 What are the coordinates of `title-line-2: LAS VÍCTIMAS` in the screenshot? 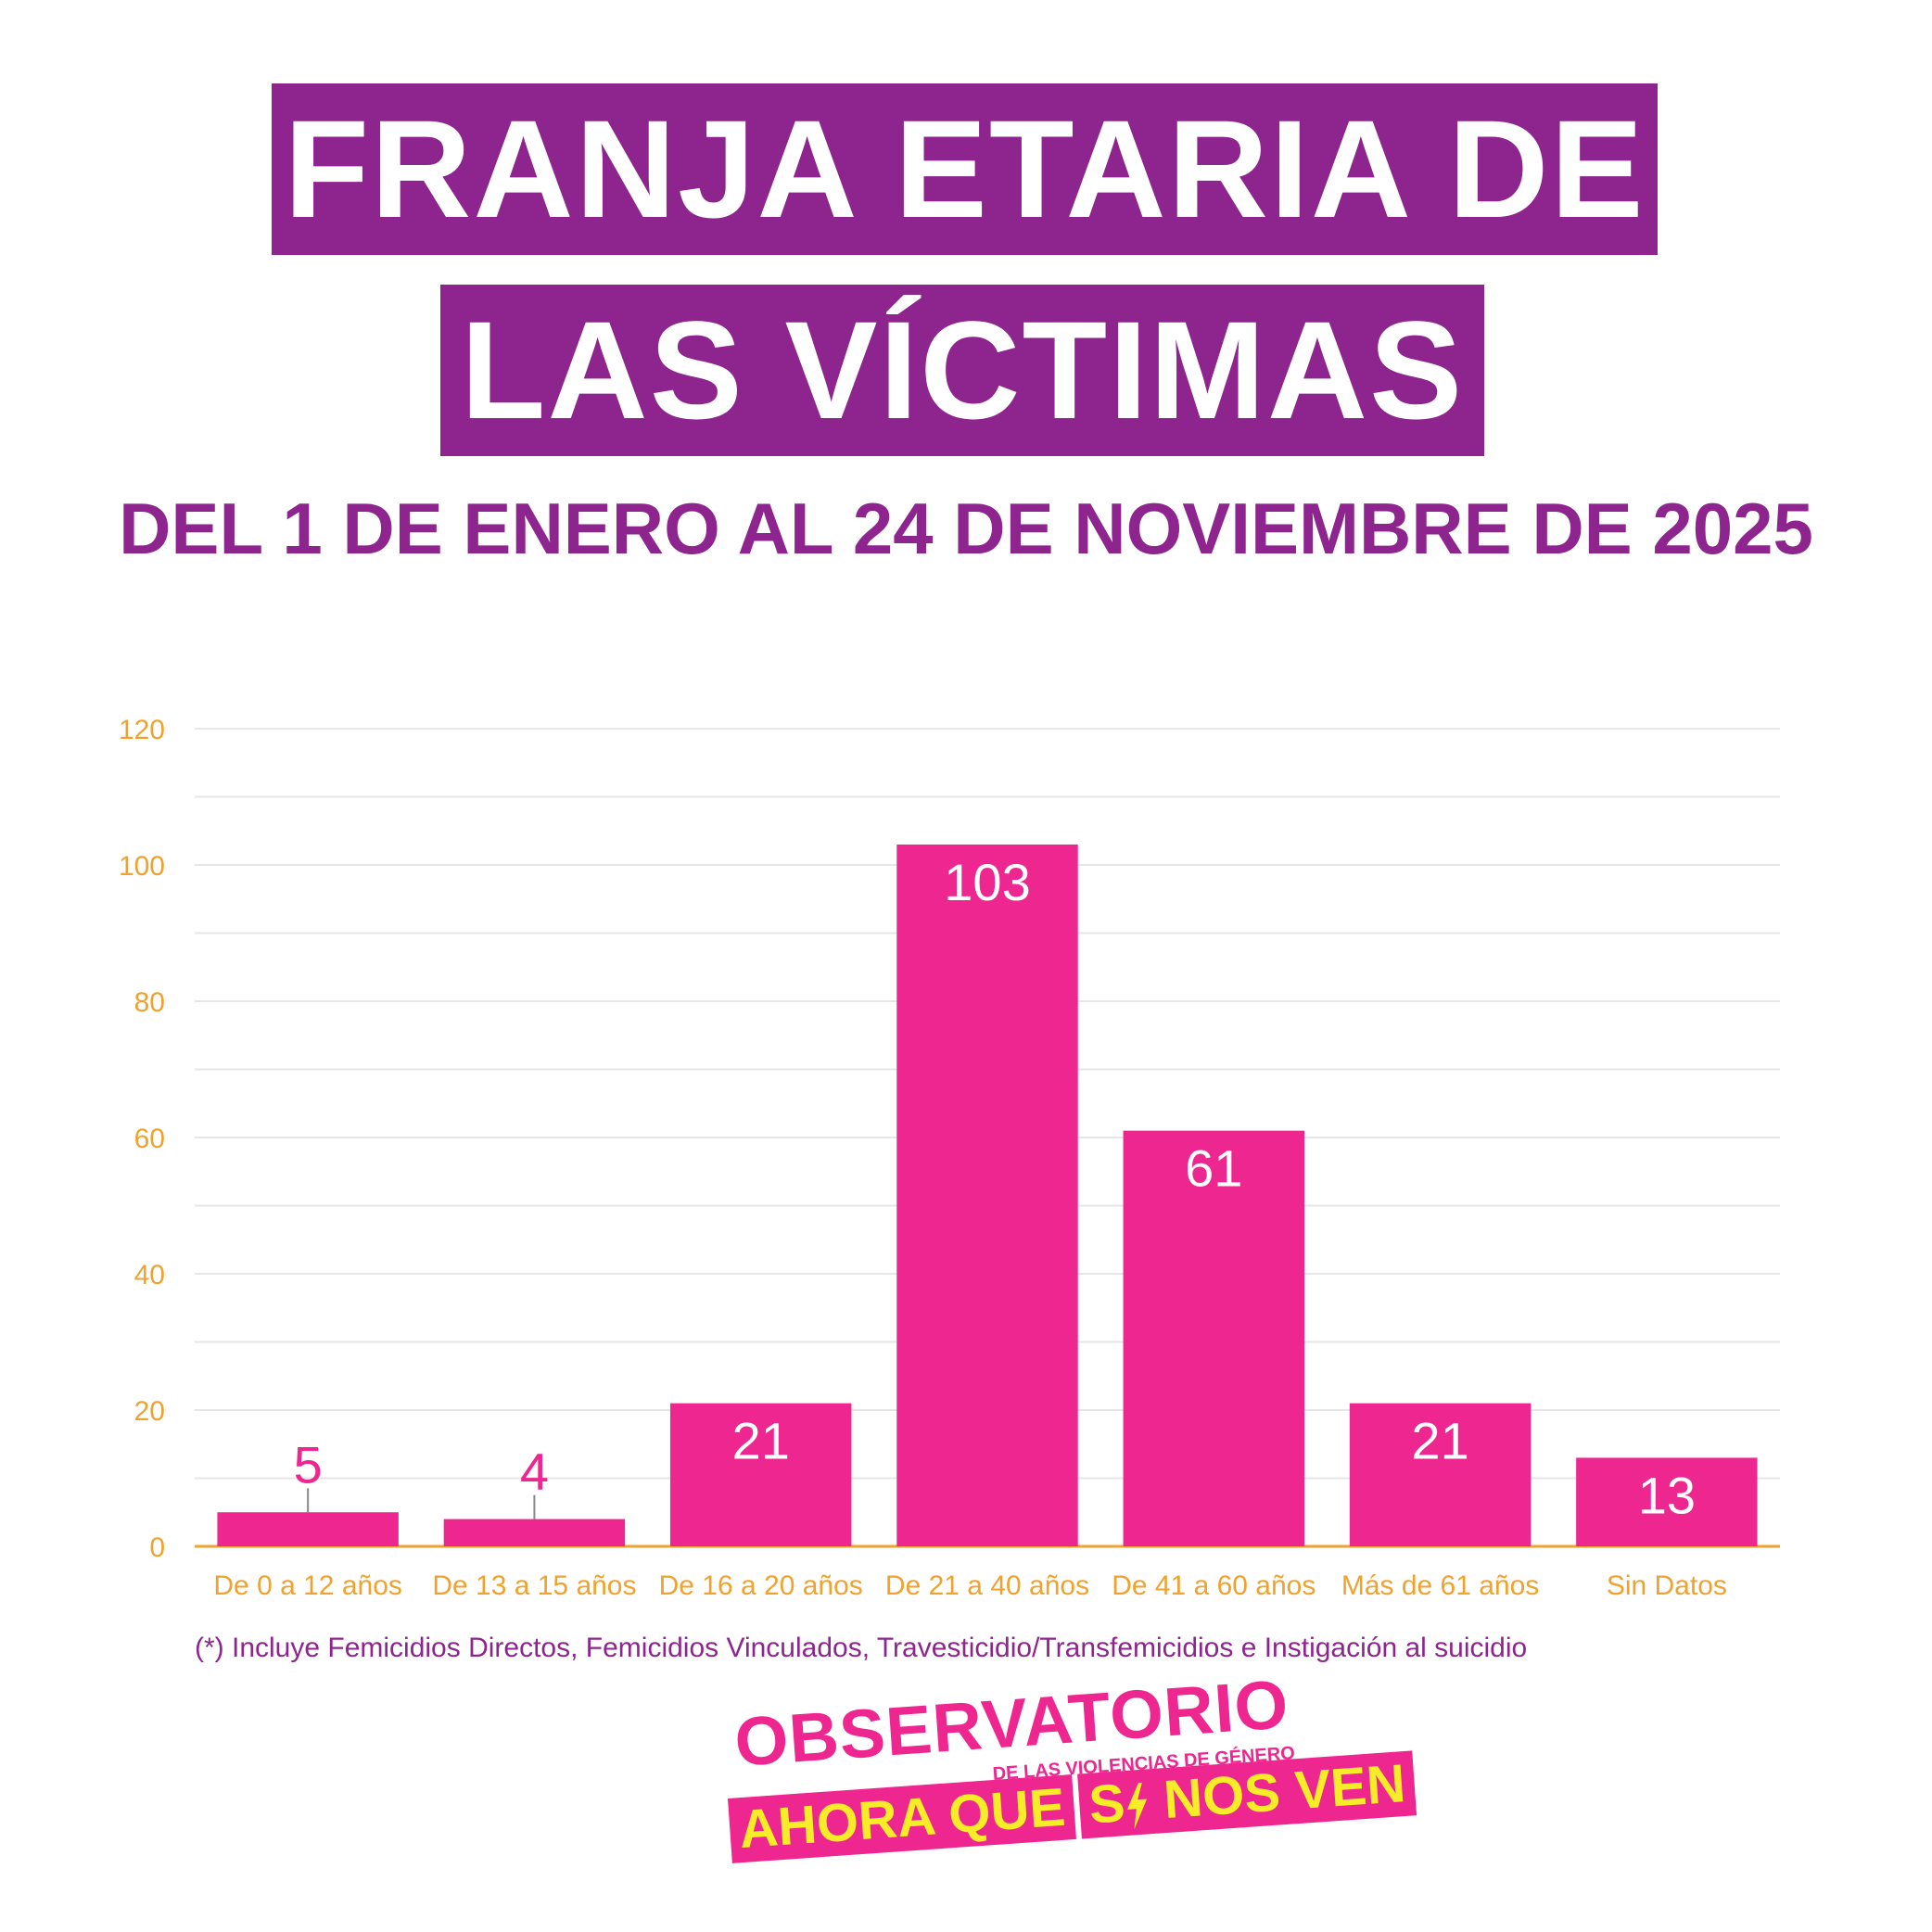 It's located at (962, 370).